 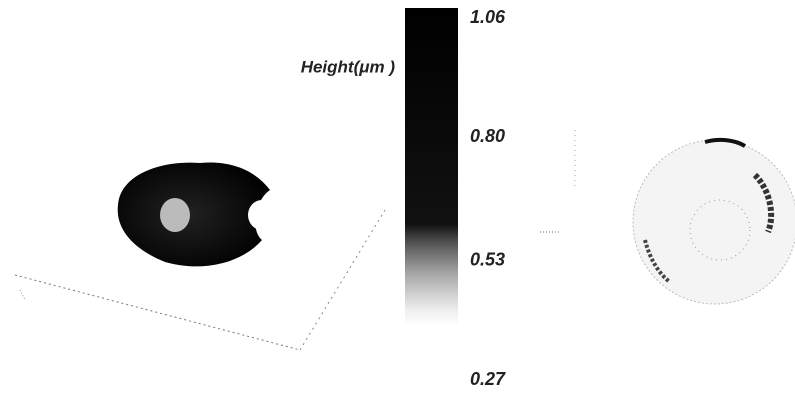 I want to click on colorbar-tick-label: 0.53, so click(x=487, y=260).